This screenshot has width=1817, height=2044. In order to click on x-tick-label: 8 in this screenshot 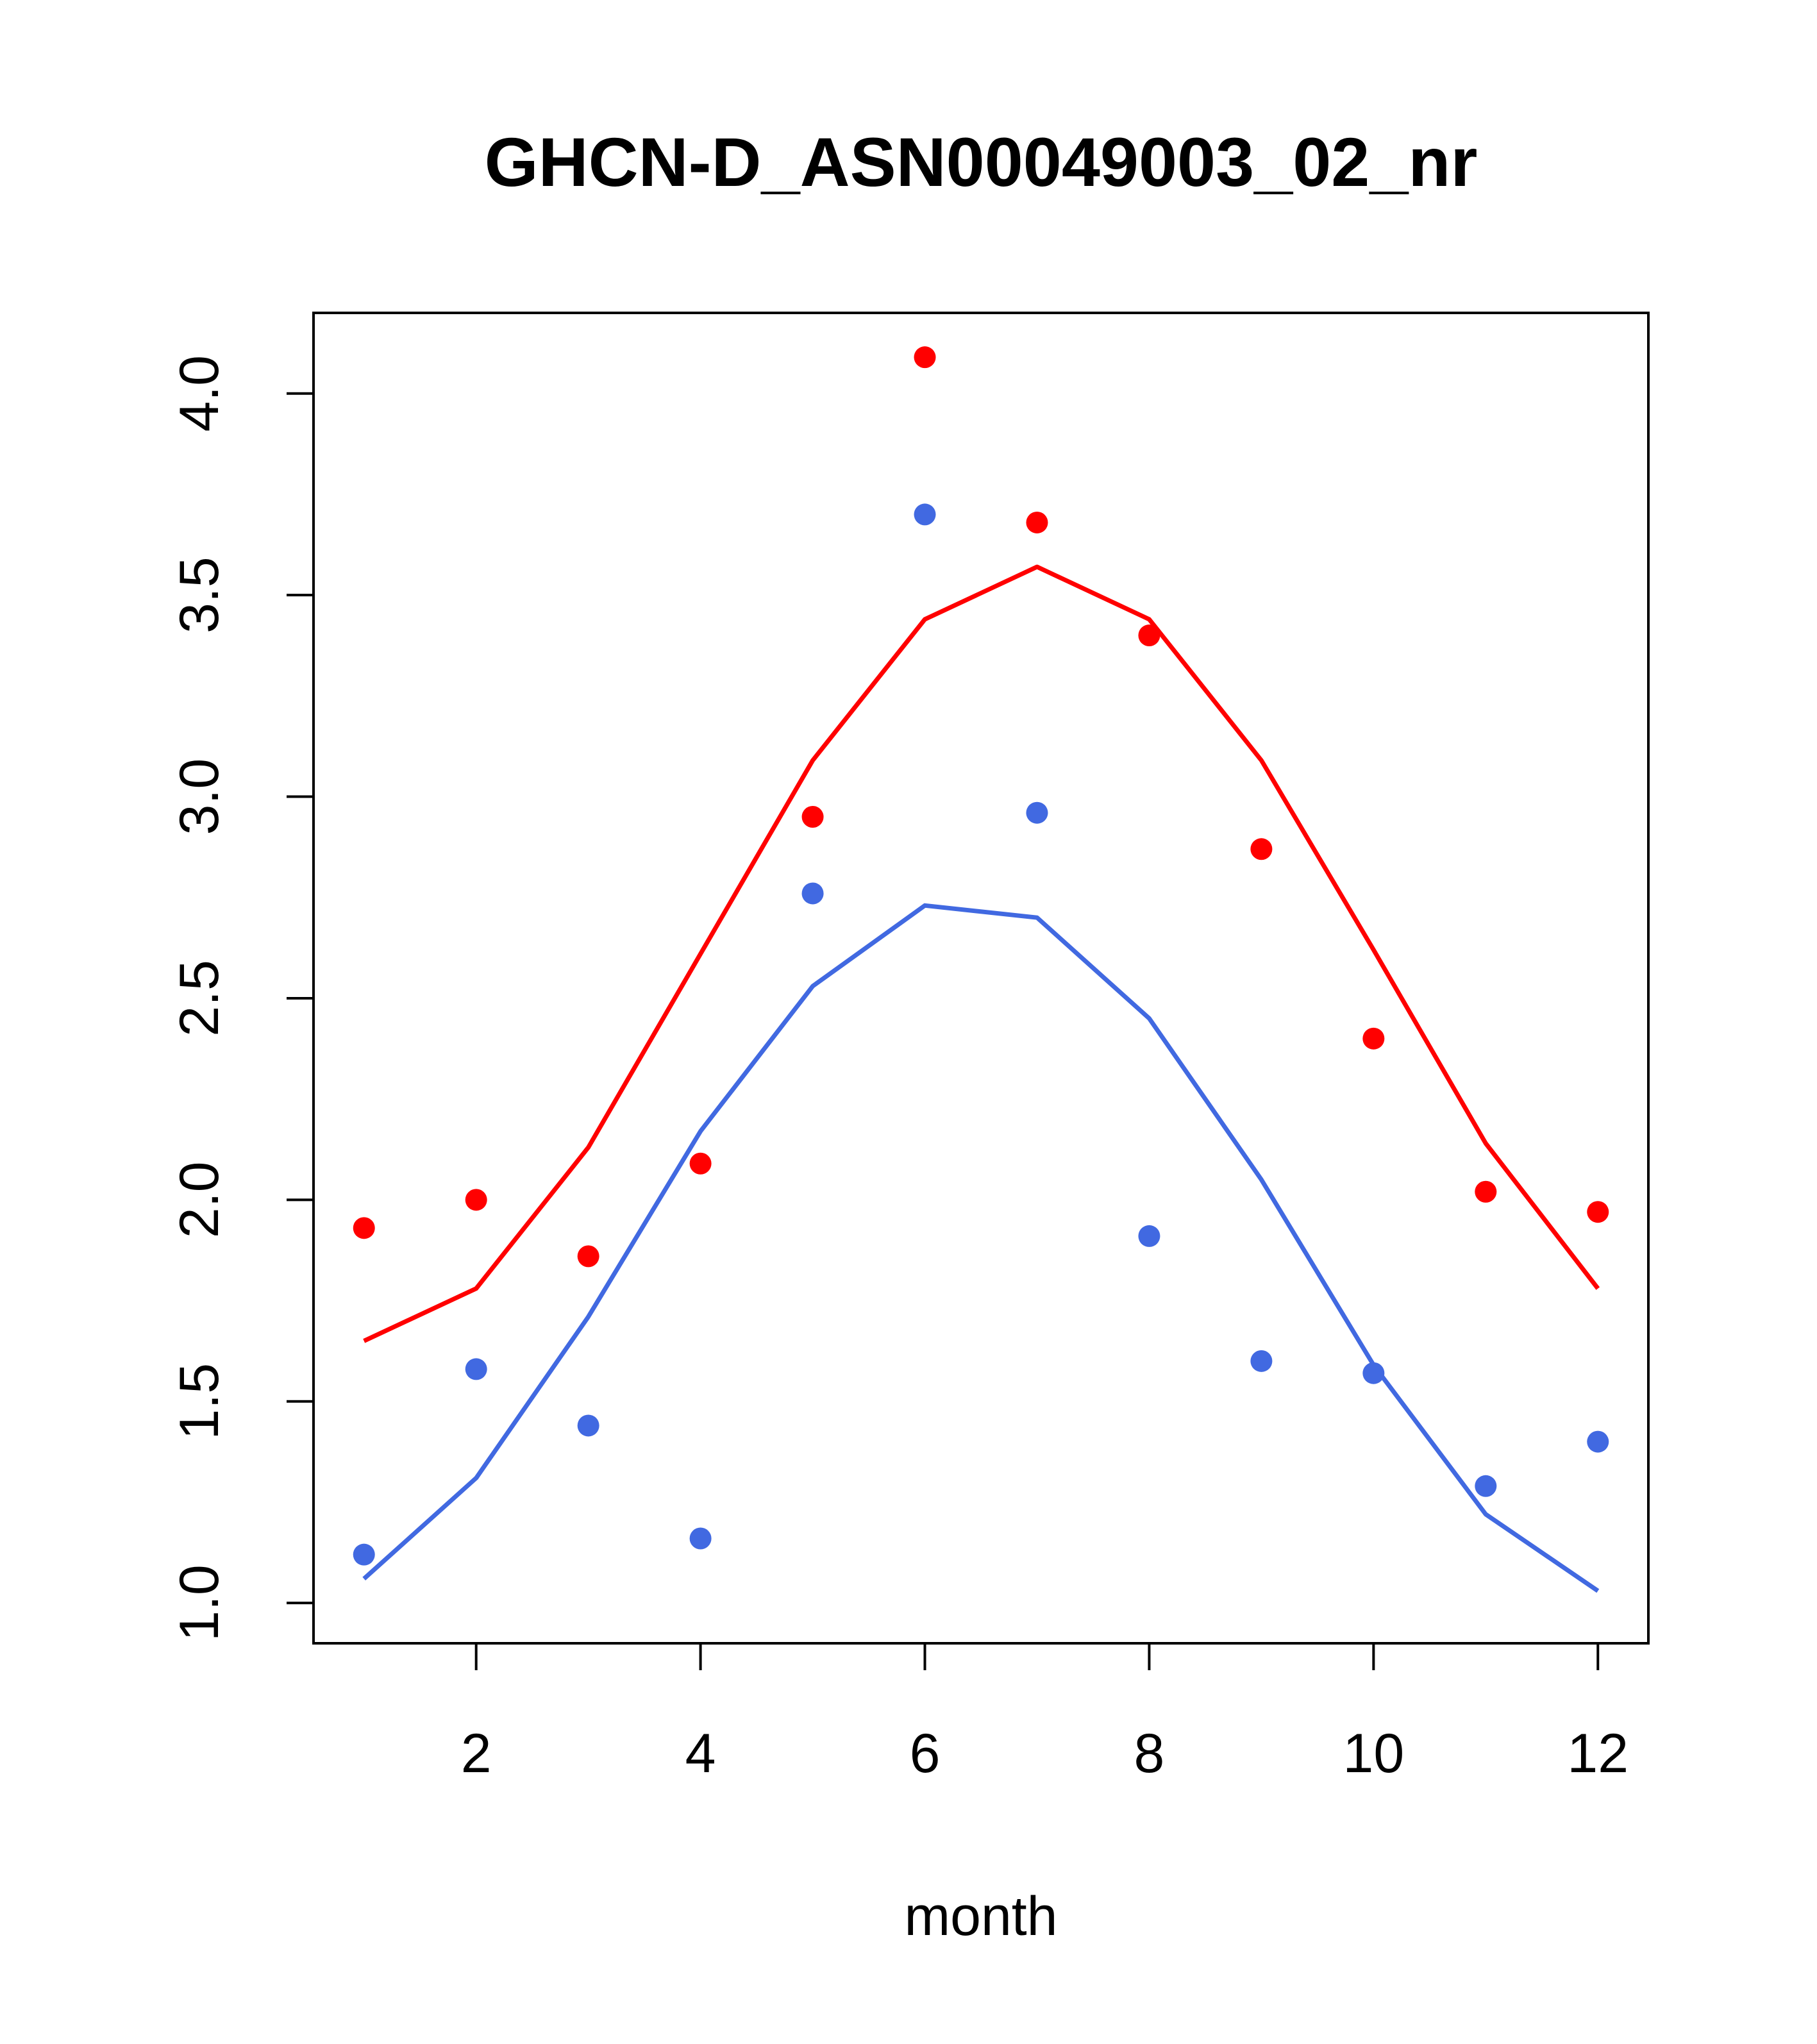, I will do `click(1149, 1753)`.